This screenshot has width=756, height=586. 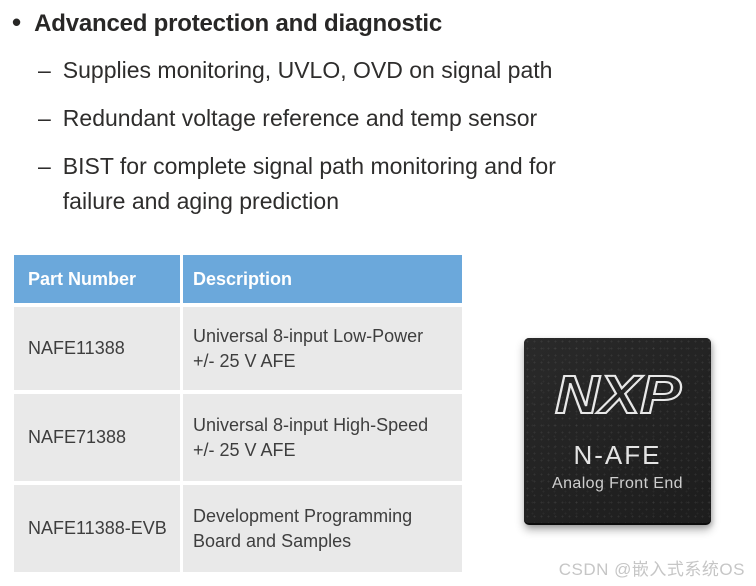 I want to click on table-header-part-number: Part Number, so click(x=97, y=279).